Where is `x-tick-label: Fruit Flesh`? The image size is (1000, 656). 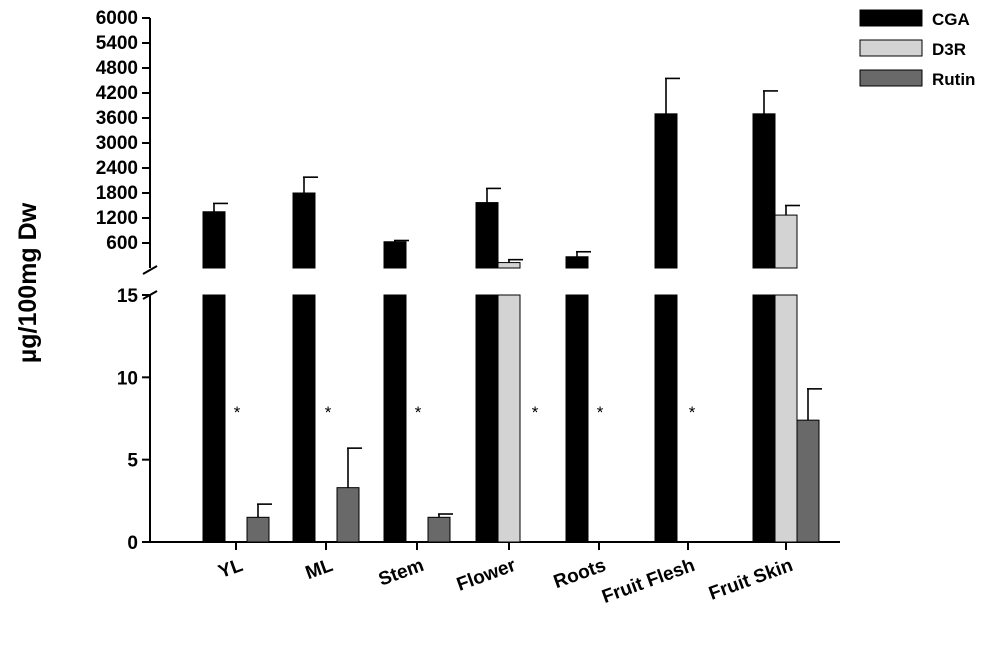
x-tick-label: Fruit Flesh is located at coordinates (648, 581).